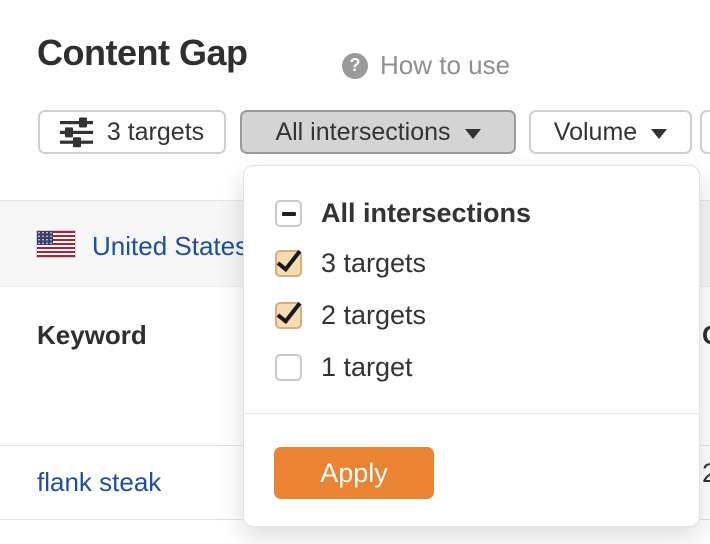  I want to click on option-label: All intersections, so click(426, 213).